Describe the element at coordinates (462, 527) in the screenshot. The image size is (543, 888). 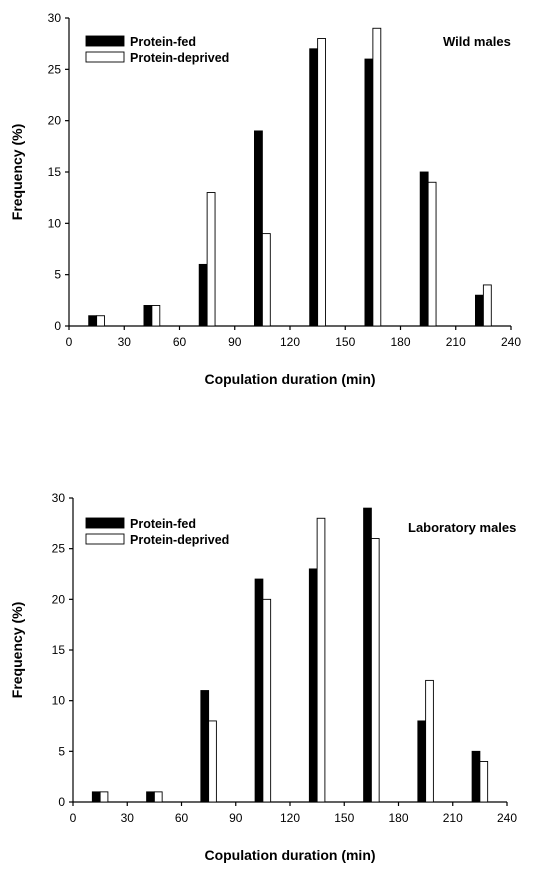
I see `panel-title: Laboratory males` at that location.